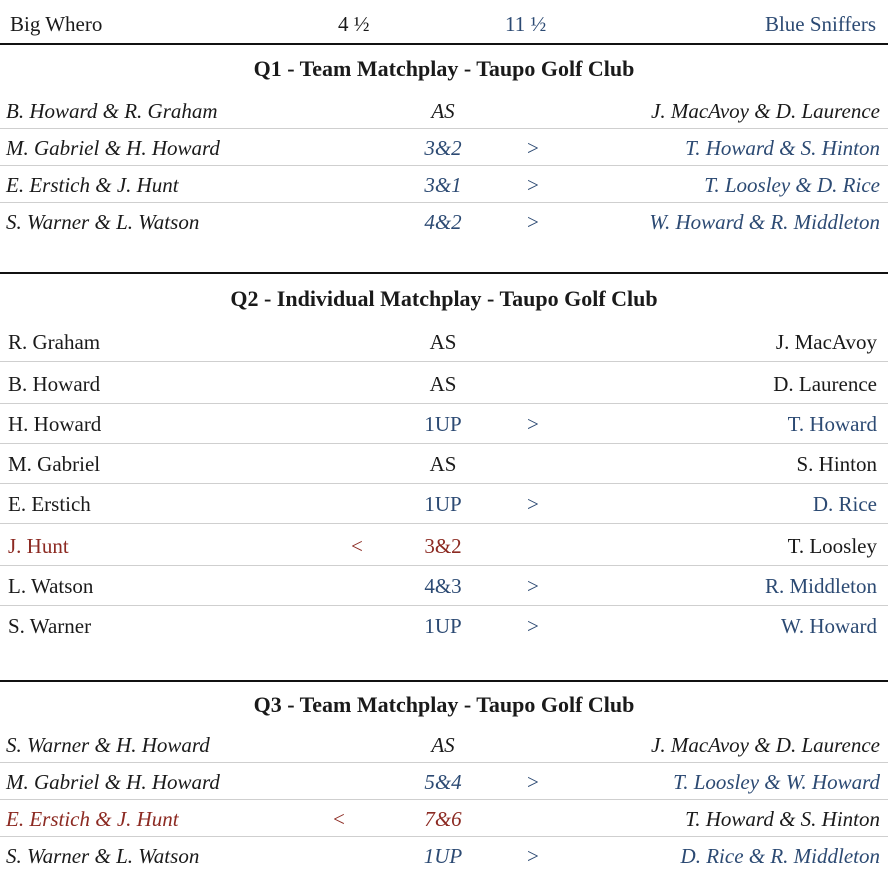  I want to click on match-row: R. Graham AS J. MacAvoy, so click(444, 342).